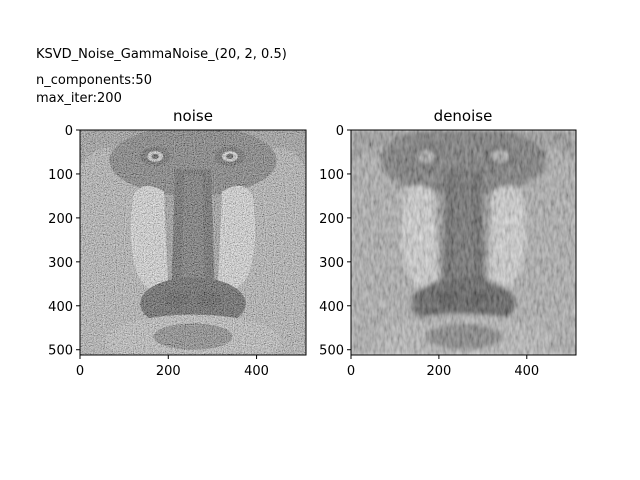 This screenshot has width=640, height=480. I want to click on param-n-components: n_components:50, so click(94, 80).